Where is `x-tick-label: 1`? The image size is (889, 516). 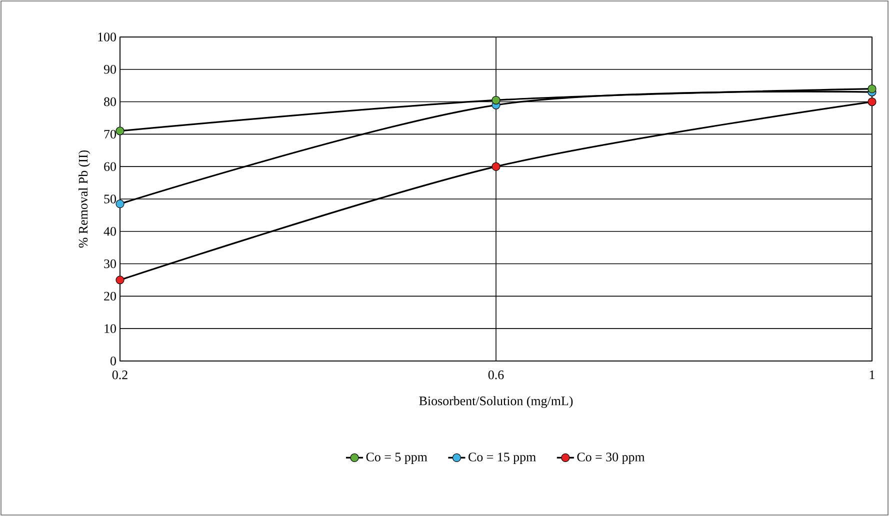
x-tick-label: 1 is located at coordinates (872, 375).